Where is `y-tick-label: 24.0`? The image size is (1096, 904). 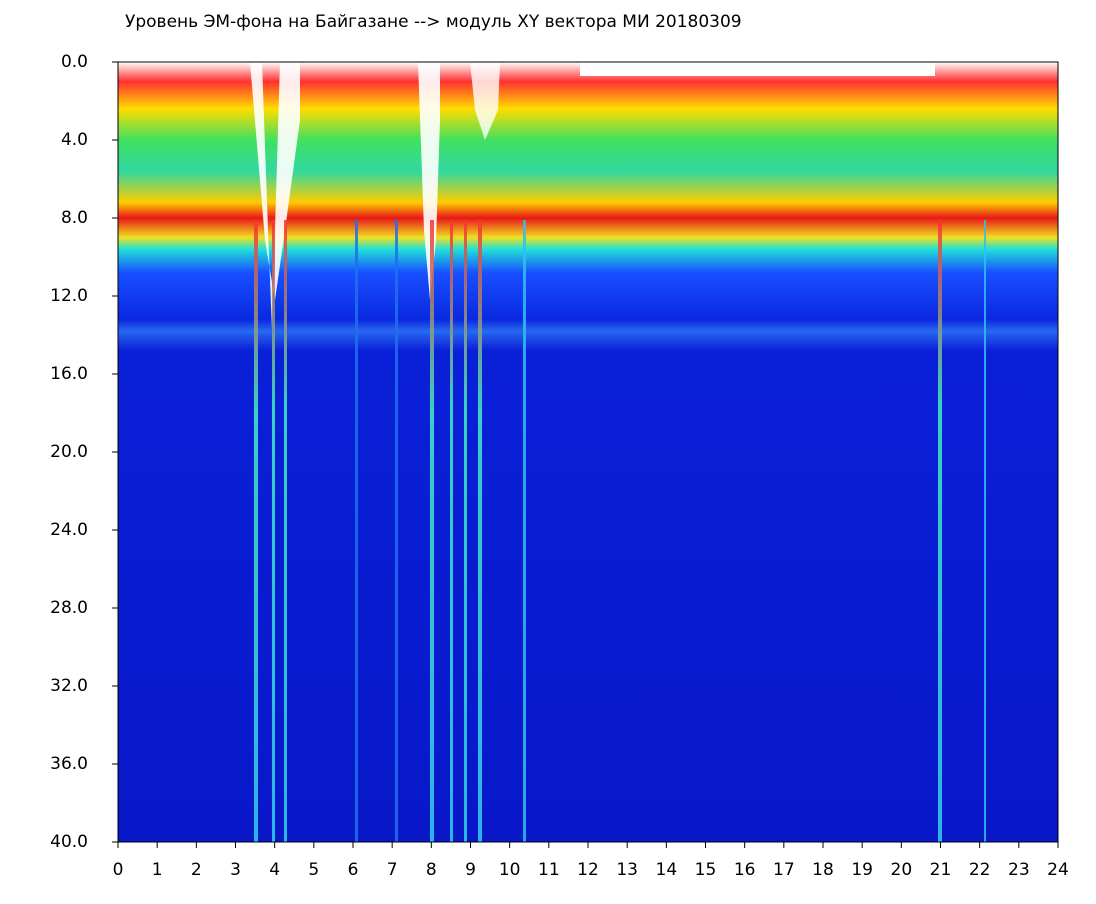
y-tick-label: 24.0 is located at coordinates (69, 530).